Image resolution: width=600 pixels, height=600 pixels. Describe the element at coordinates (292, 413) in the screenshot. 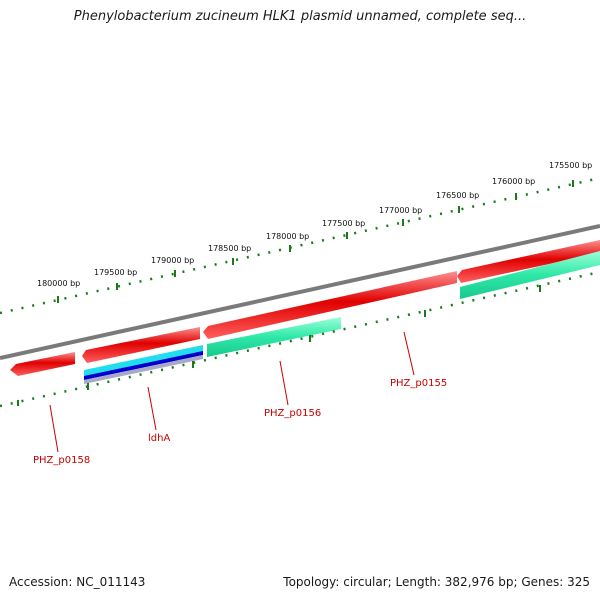

I see `gene-label-PHZ_p0156: PHZ_p0156` at that location.